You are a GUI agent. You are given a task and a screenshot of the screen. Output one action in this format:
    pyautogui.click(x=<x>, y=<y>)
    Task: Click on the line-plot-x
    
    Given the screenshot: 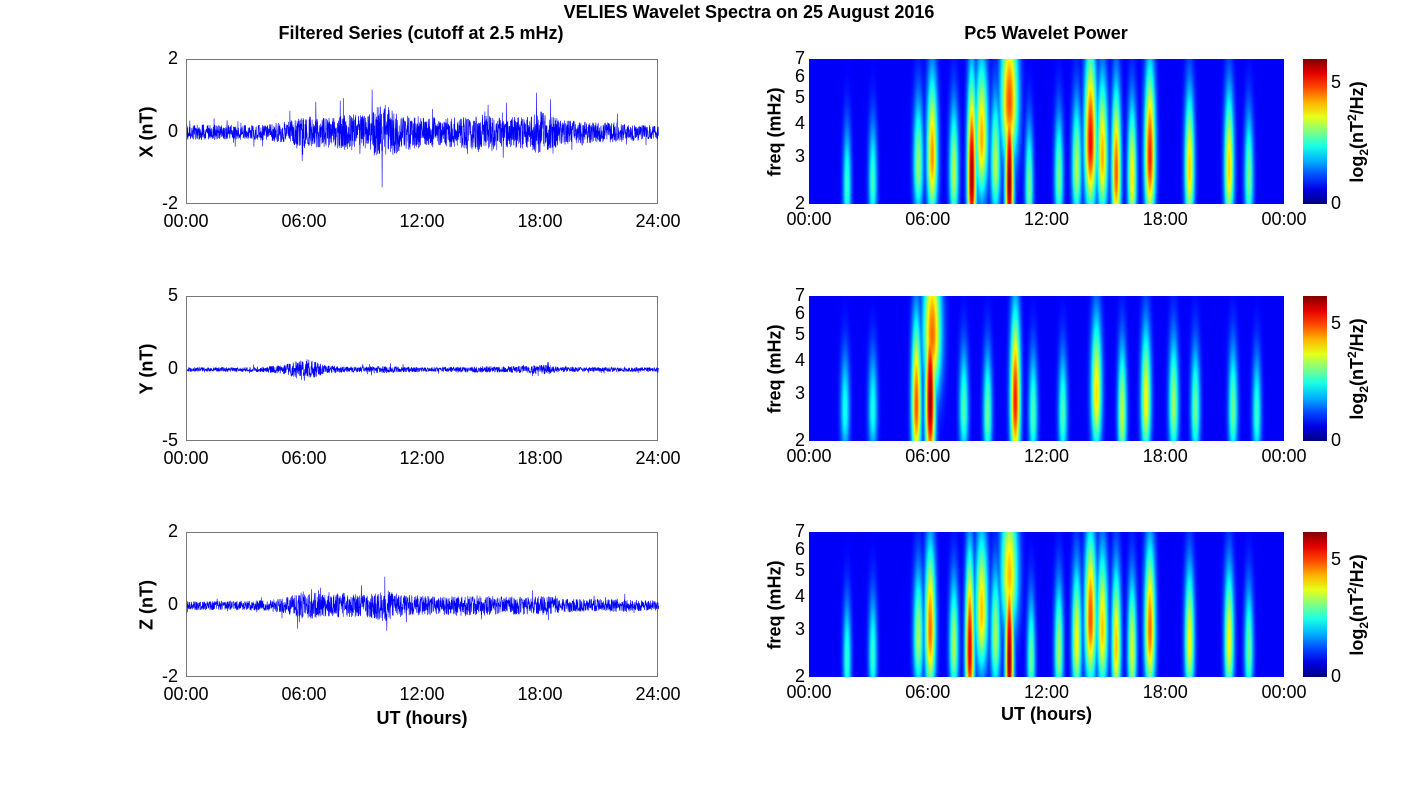 What is the action you would take?
    pyautogui.click(x=422, y=131)
    